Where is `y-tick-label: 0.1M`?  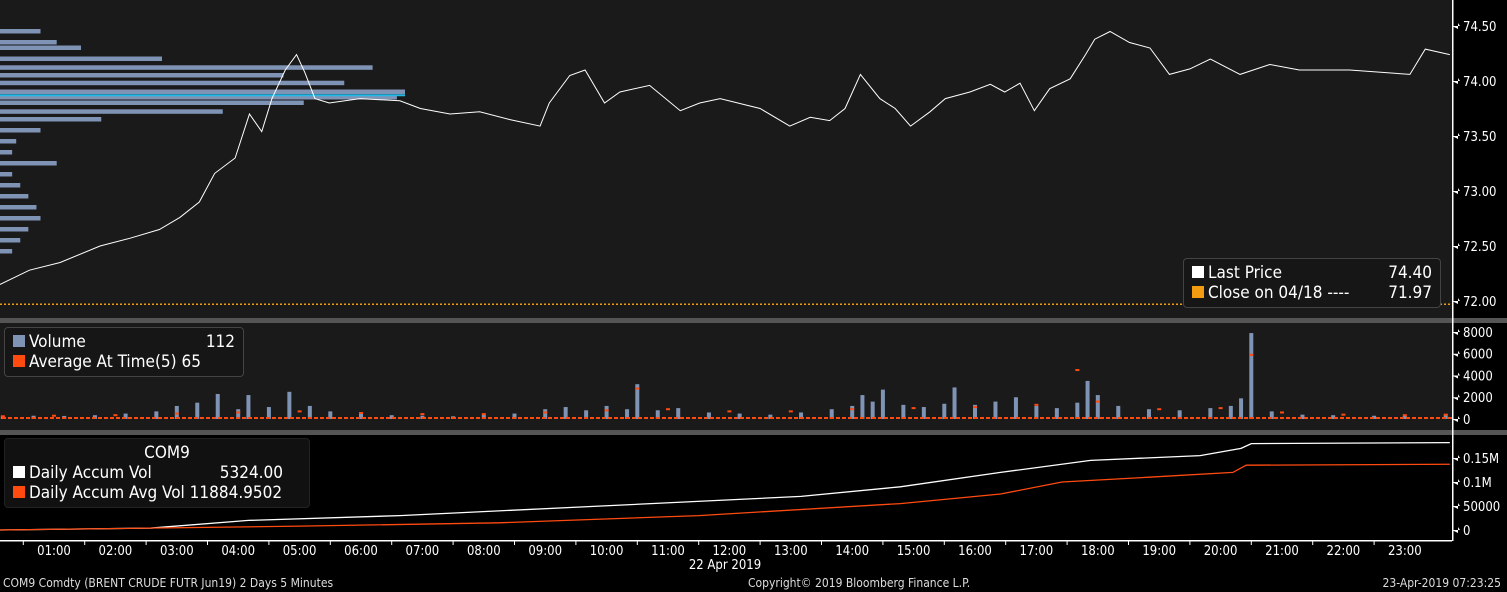 y-tick-label: 0.1M is located at coordinates (1477, 483).